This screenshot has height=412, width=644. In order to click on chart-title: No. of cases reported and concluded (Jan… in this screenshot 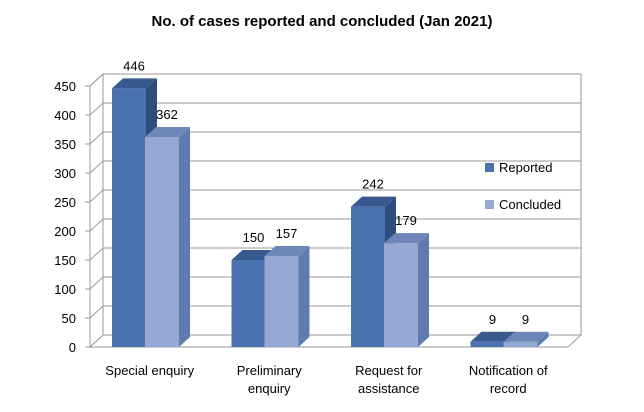, I will do `click(322, 21)`.